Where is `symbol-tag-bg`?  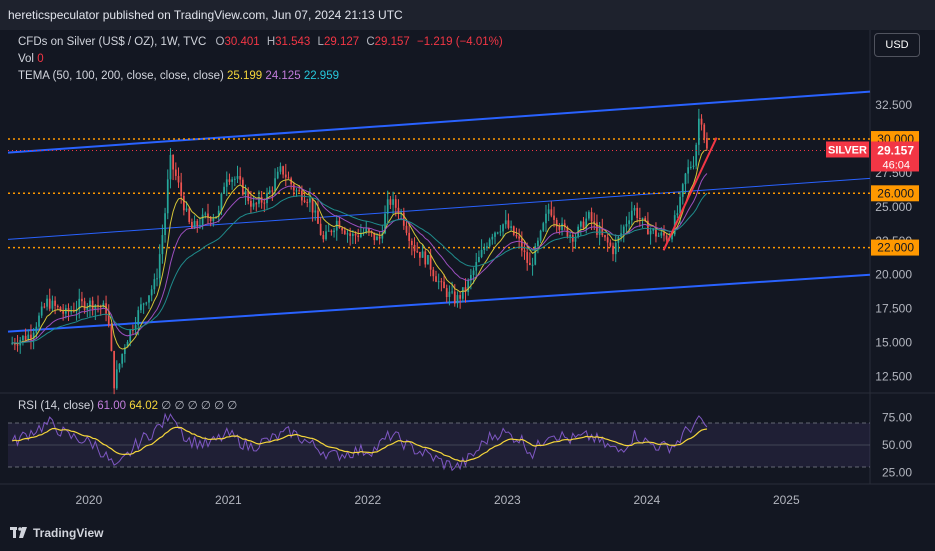
symbol-tag-bg is located at coordinates (847, 149).